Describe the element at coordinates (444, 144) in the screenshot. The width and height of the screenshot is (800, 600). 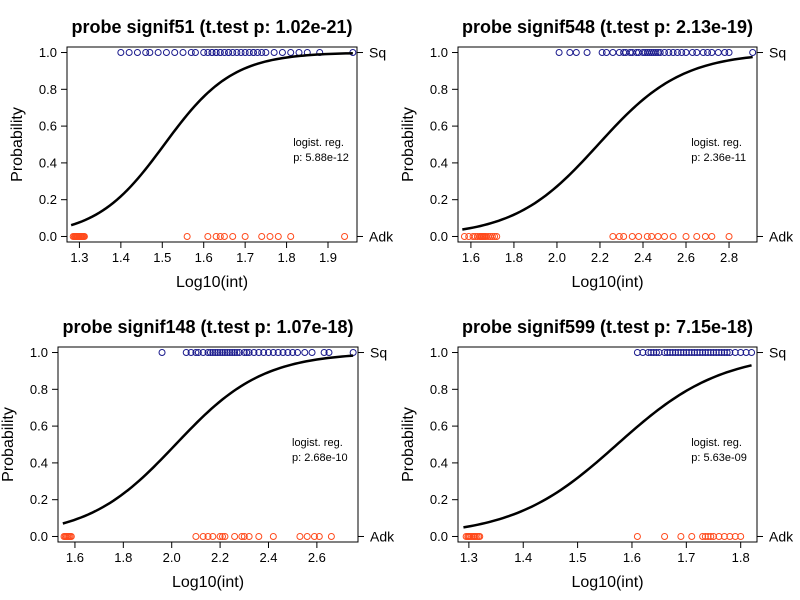
I see `y-axis: 0.0 0.2 0.4 0.6 0.8 1.0` at that location.